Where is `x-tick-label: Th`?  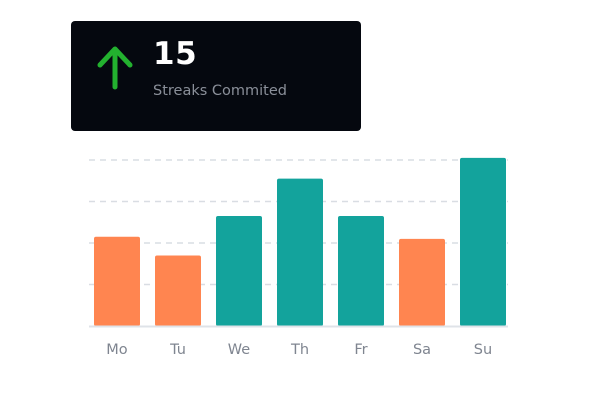 x-tick-label: Th is located at coordinates (299, 350).